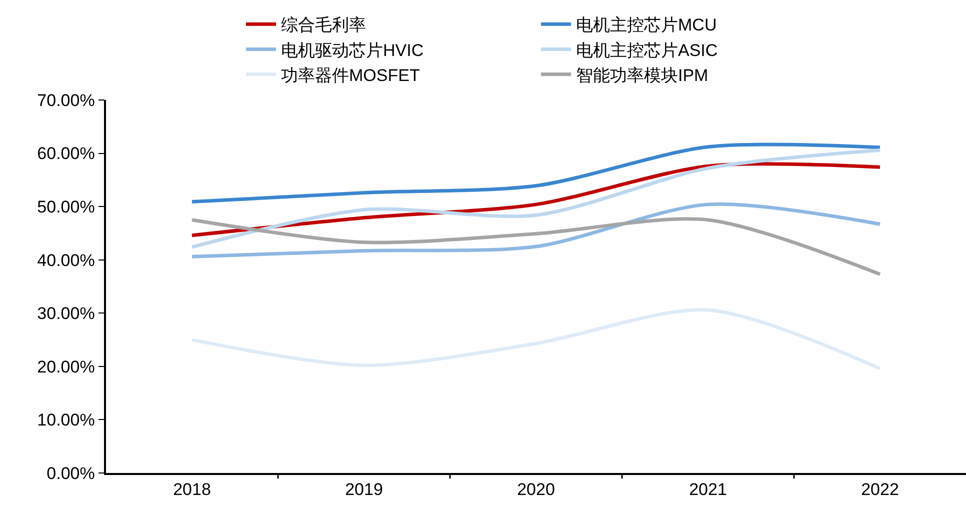 This screenshot has height=512, width=966. Describe the element at coordinates (66, 100) in the screenshot. I see `y-tick-label: 70.00%` at that location.